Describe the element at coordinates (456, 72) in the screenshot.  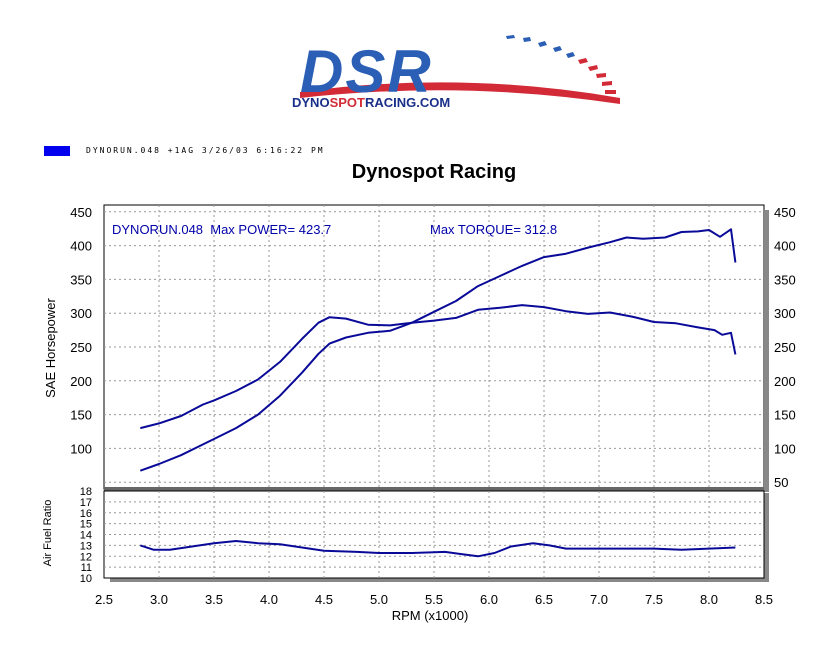
I see `dsr-logo: DSR DYNOSPOTRACING.COM` at that location.